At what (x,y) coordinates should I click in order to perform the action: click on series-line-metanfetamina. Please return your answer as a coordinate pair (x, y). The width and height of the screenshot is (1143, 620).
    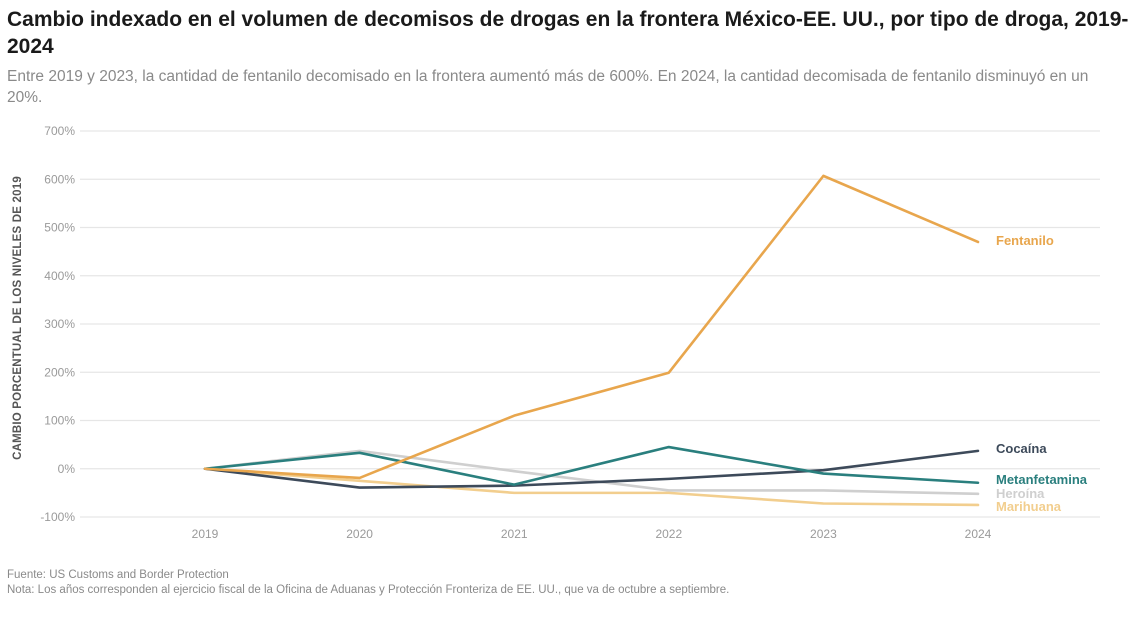
    Looking at the image, I should click on (591, 465).